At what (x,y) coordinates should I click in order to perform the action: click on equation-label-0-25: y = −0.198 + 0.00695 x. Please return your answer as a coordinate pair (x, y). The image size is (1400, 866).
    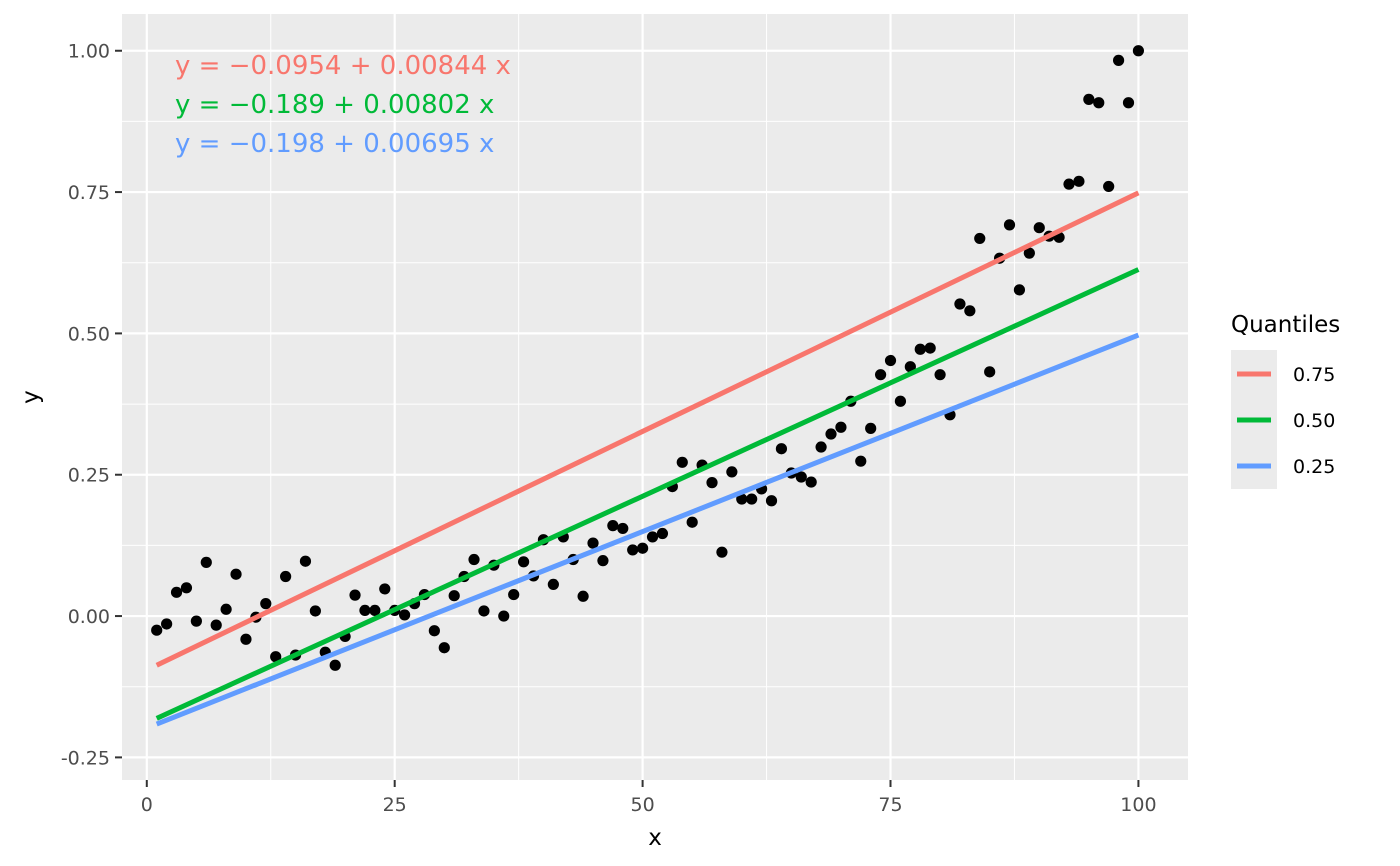
    Looking at the image, I should click on (334, 144).